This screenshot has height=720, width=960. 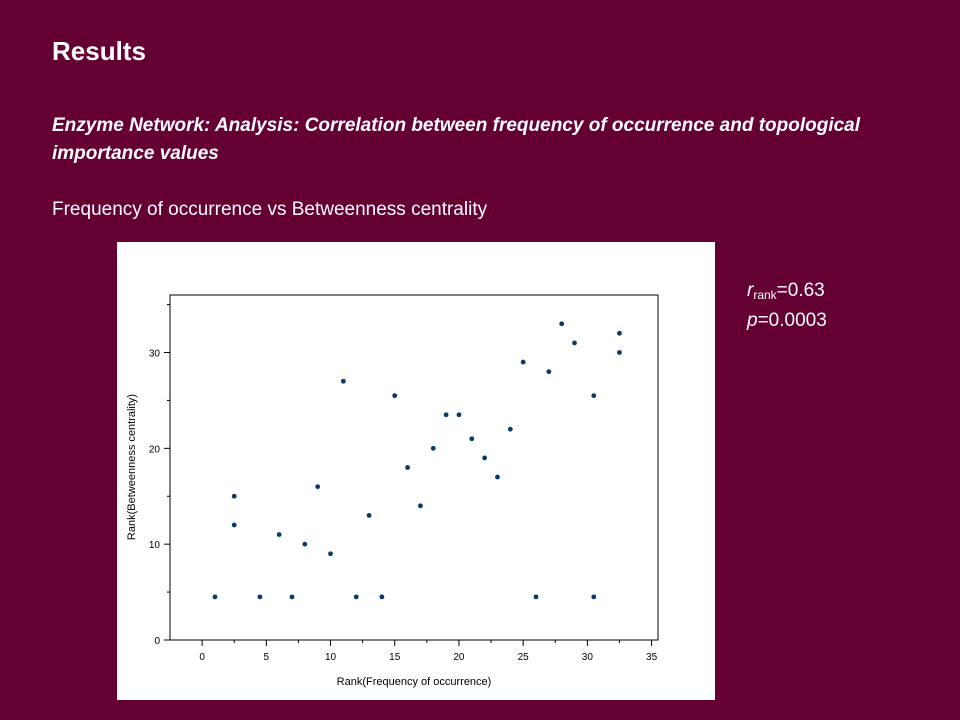 What do you see at coordinates (588, 657) in the screenshot?
I see `x-tick-label: 30` at bounding box center [588, 657].